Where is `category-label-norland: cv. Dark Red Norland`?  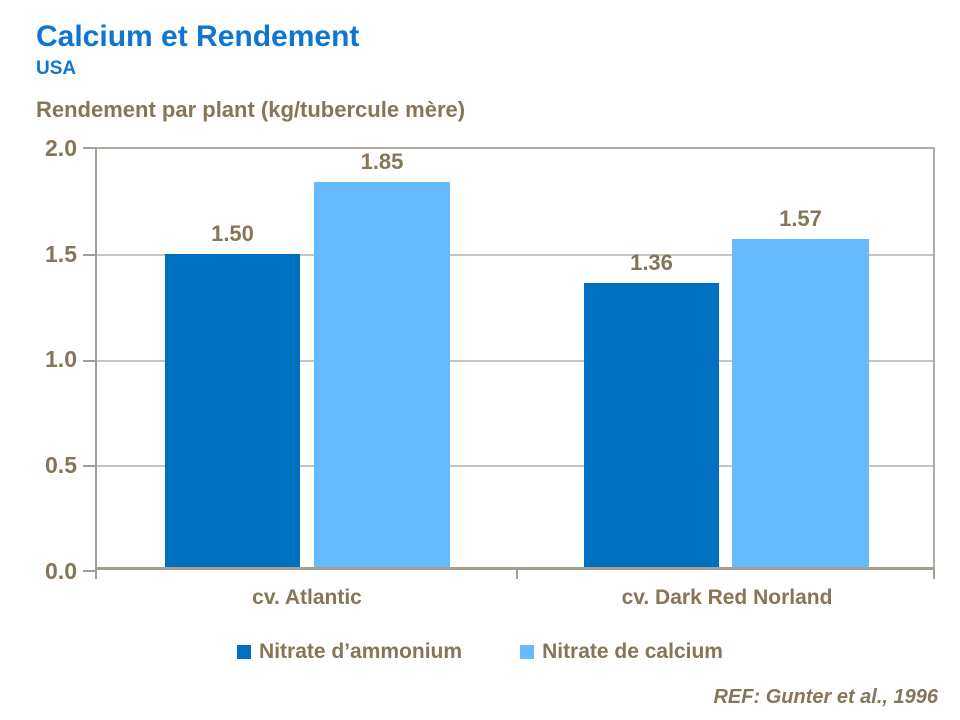
category-label-norland: cv. Dark Red Norland is located at coordinates (727, 597).